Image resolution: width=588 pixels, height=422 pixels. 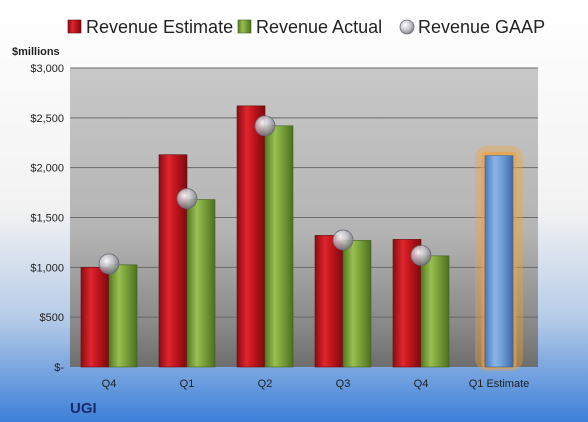 What do you see at coordinates (47, 119) in the screenshot?
I see `y-tick-label: $2,500` at bounding box center [47, 119].